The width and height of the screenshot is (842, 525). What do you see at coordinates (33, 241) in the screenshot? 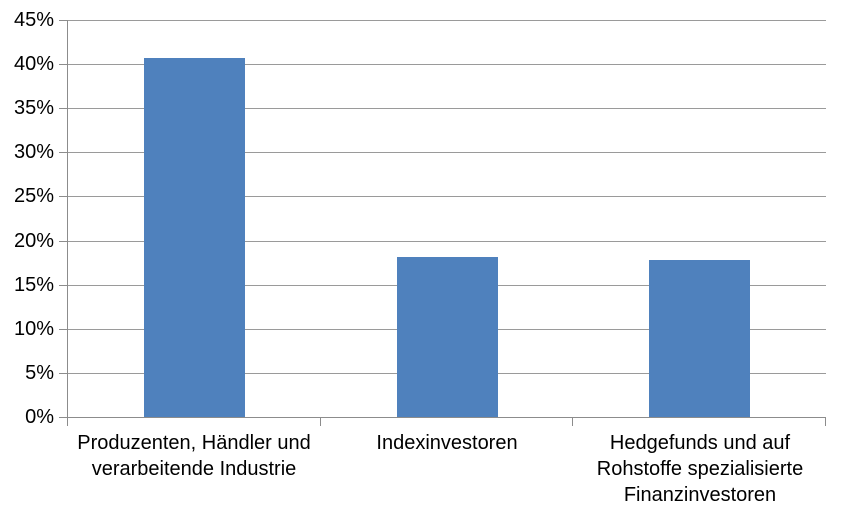
I see `y-axis-tick-label: 20%` at bounding box center [33, 241].